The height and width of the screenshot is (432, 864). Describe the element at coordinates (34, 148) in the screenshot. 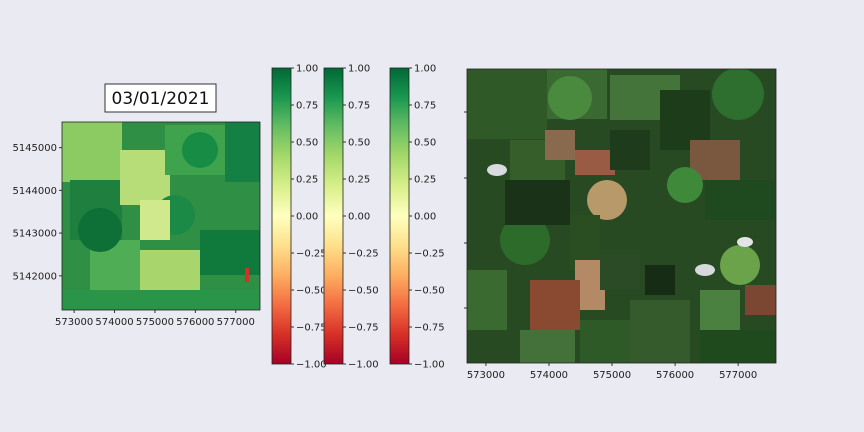

I see `ndvi-ytick-label: 5145000` at that location.